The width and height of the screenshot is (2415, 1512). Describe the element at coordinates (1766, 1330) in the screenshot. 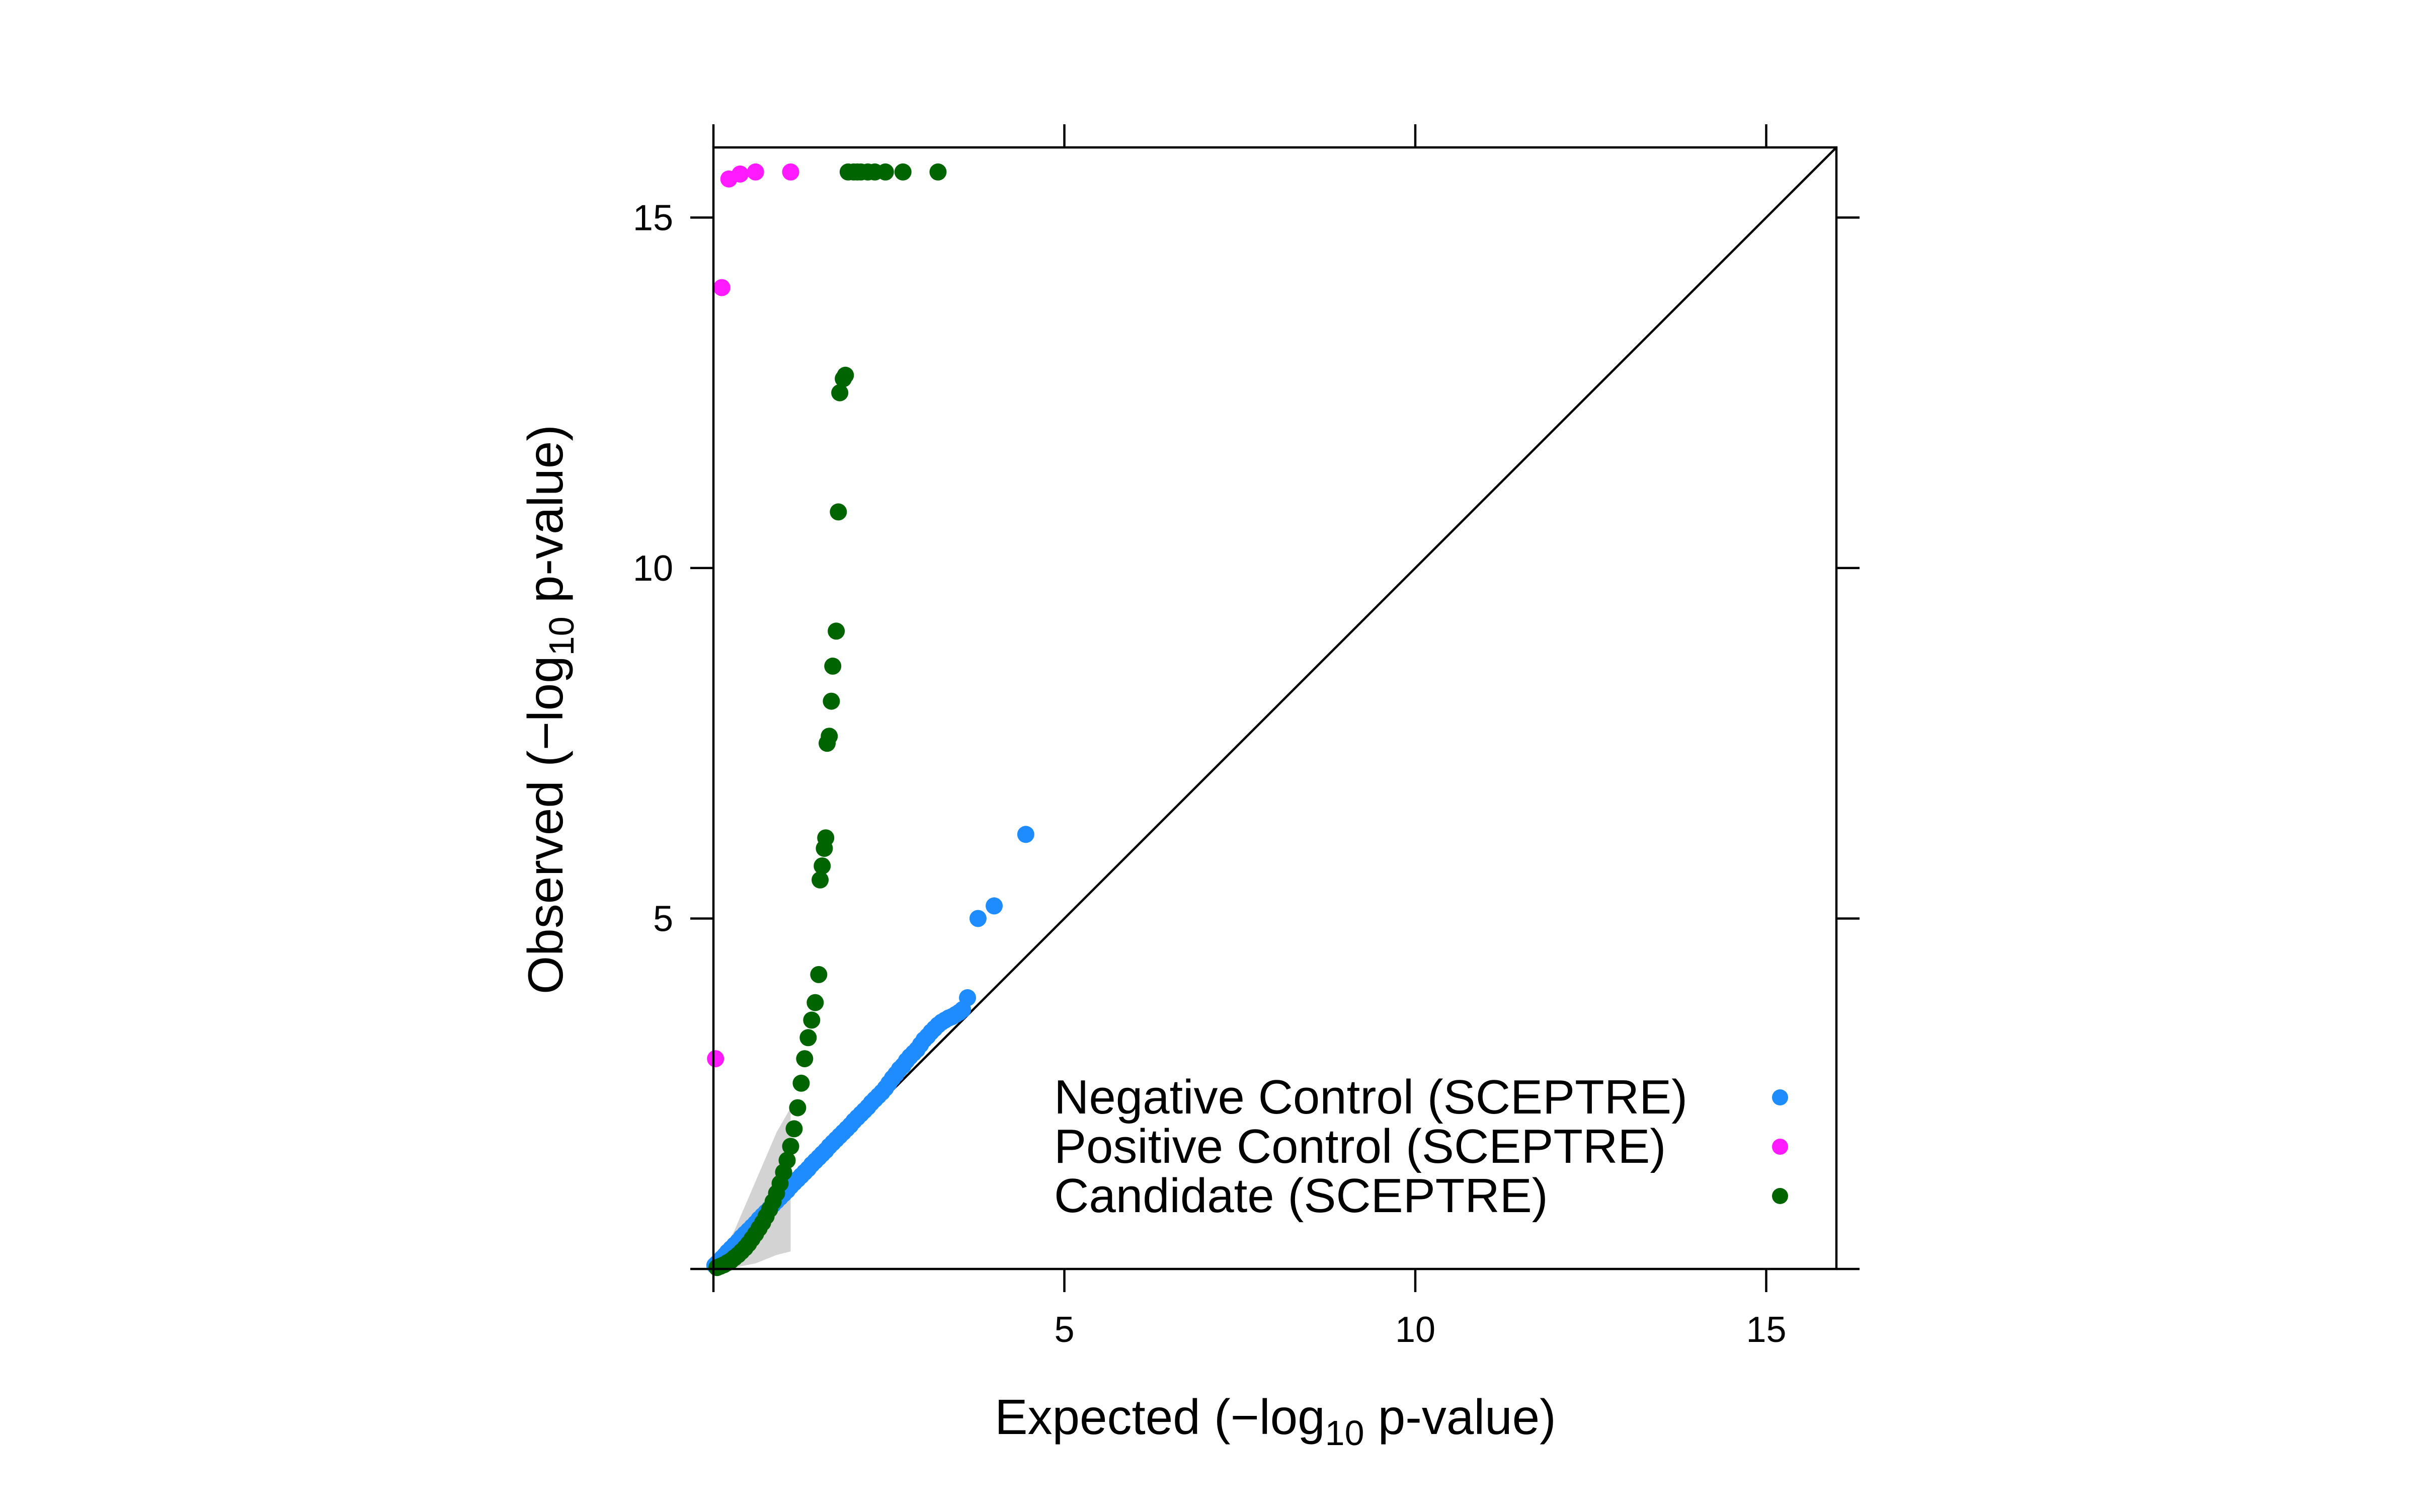

I see `x-tick-label: 15` at that location.